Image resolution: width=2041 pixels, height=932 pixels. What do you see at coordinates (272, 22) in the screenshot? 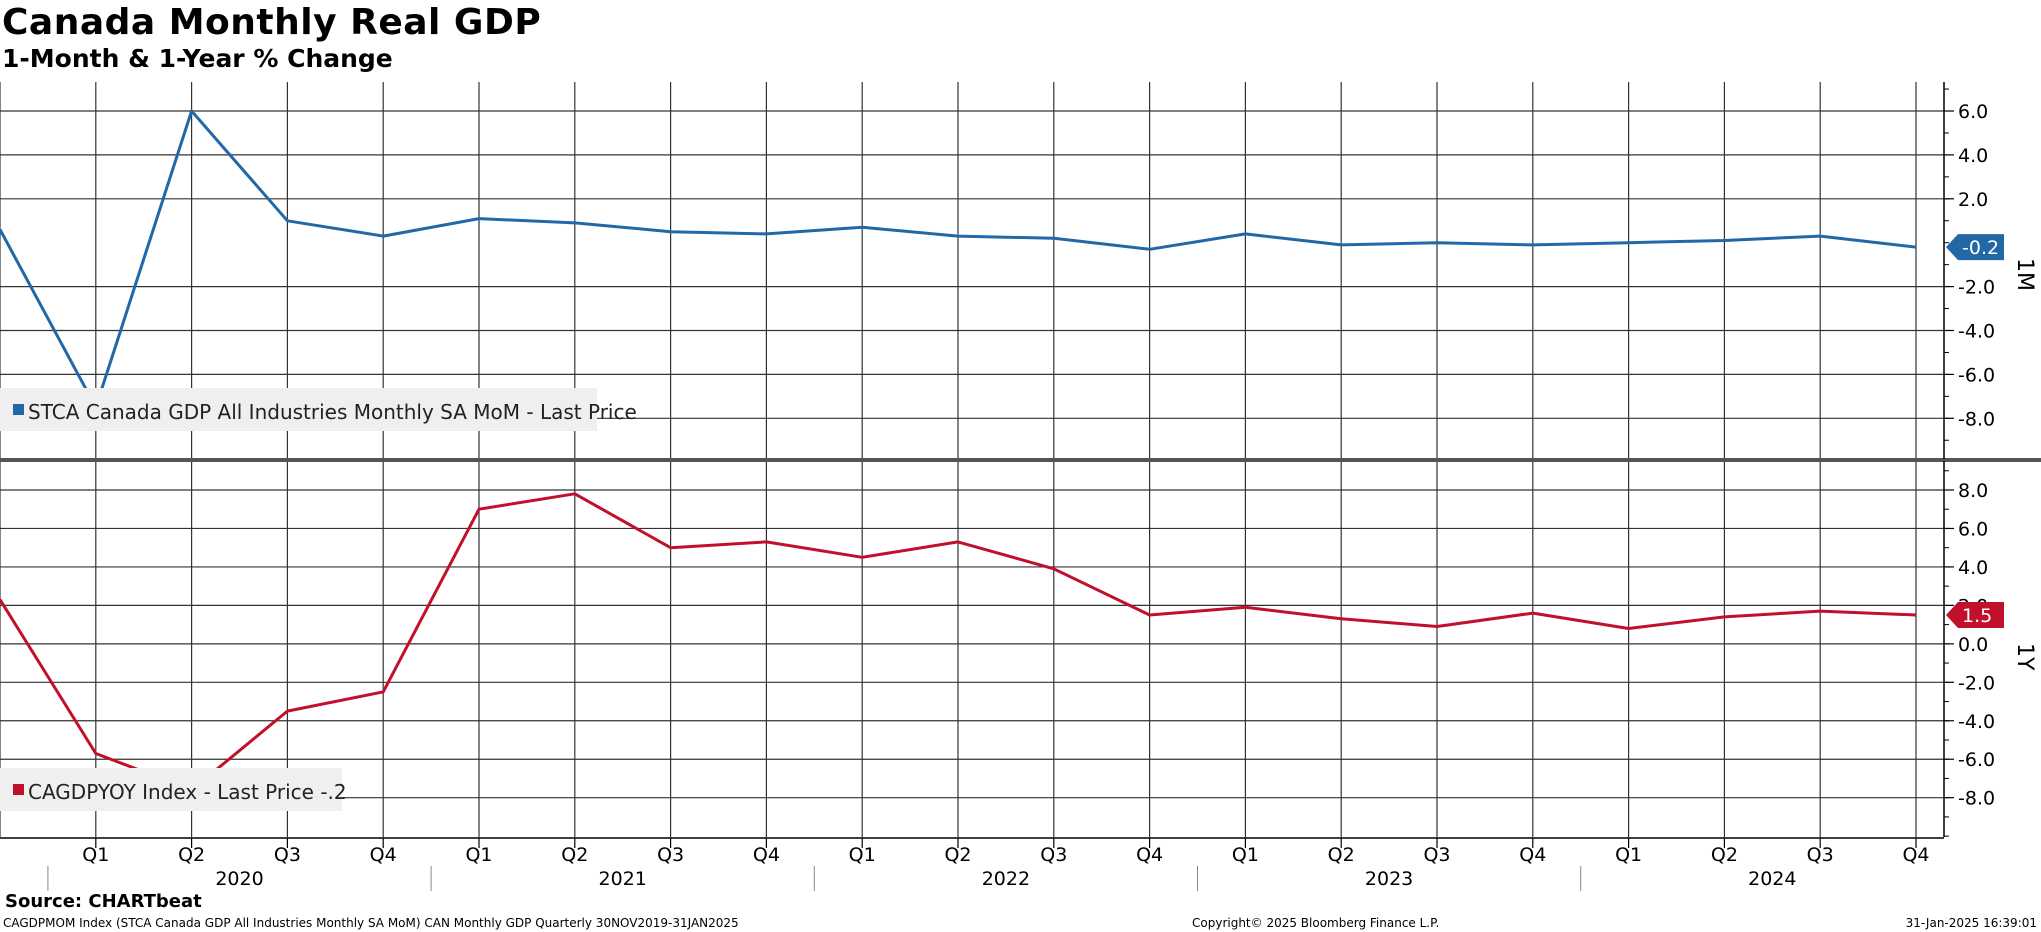
I see `chart-title: Canada Monthly Real GDP` at bounding box center [272, 22].